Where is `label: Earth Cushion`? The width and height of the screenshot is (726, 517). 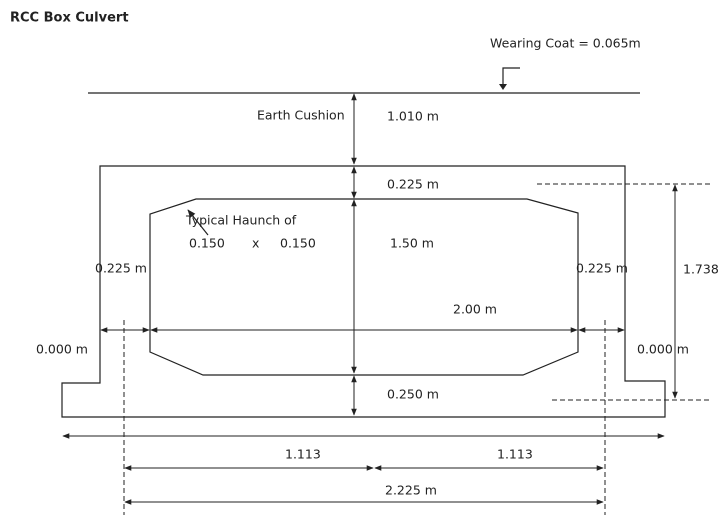
label: Earth Cushion is located at coordinates (301, 115).